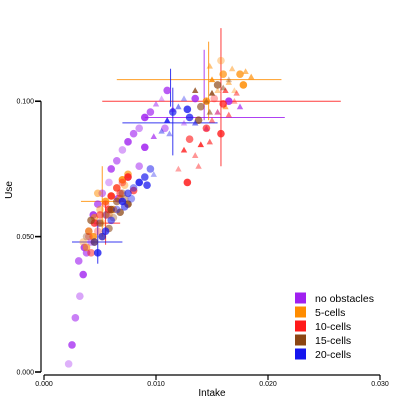  Describe the element at coordinates (212, 393) in the screenshot. I see `x-axis-label: Intake` at that location.